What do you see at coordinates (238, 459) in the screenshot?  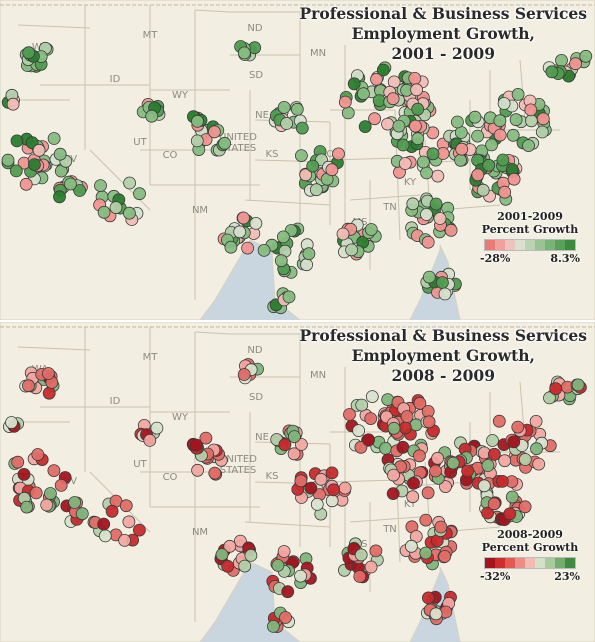 I see `state-label: UNITED` at bounding box center [238, 459].